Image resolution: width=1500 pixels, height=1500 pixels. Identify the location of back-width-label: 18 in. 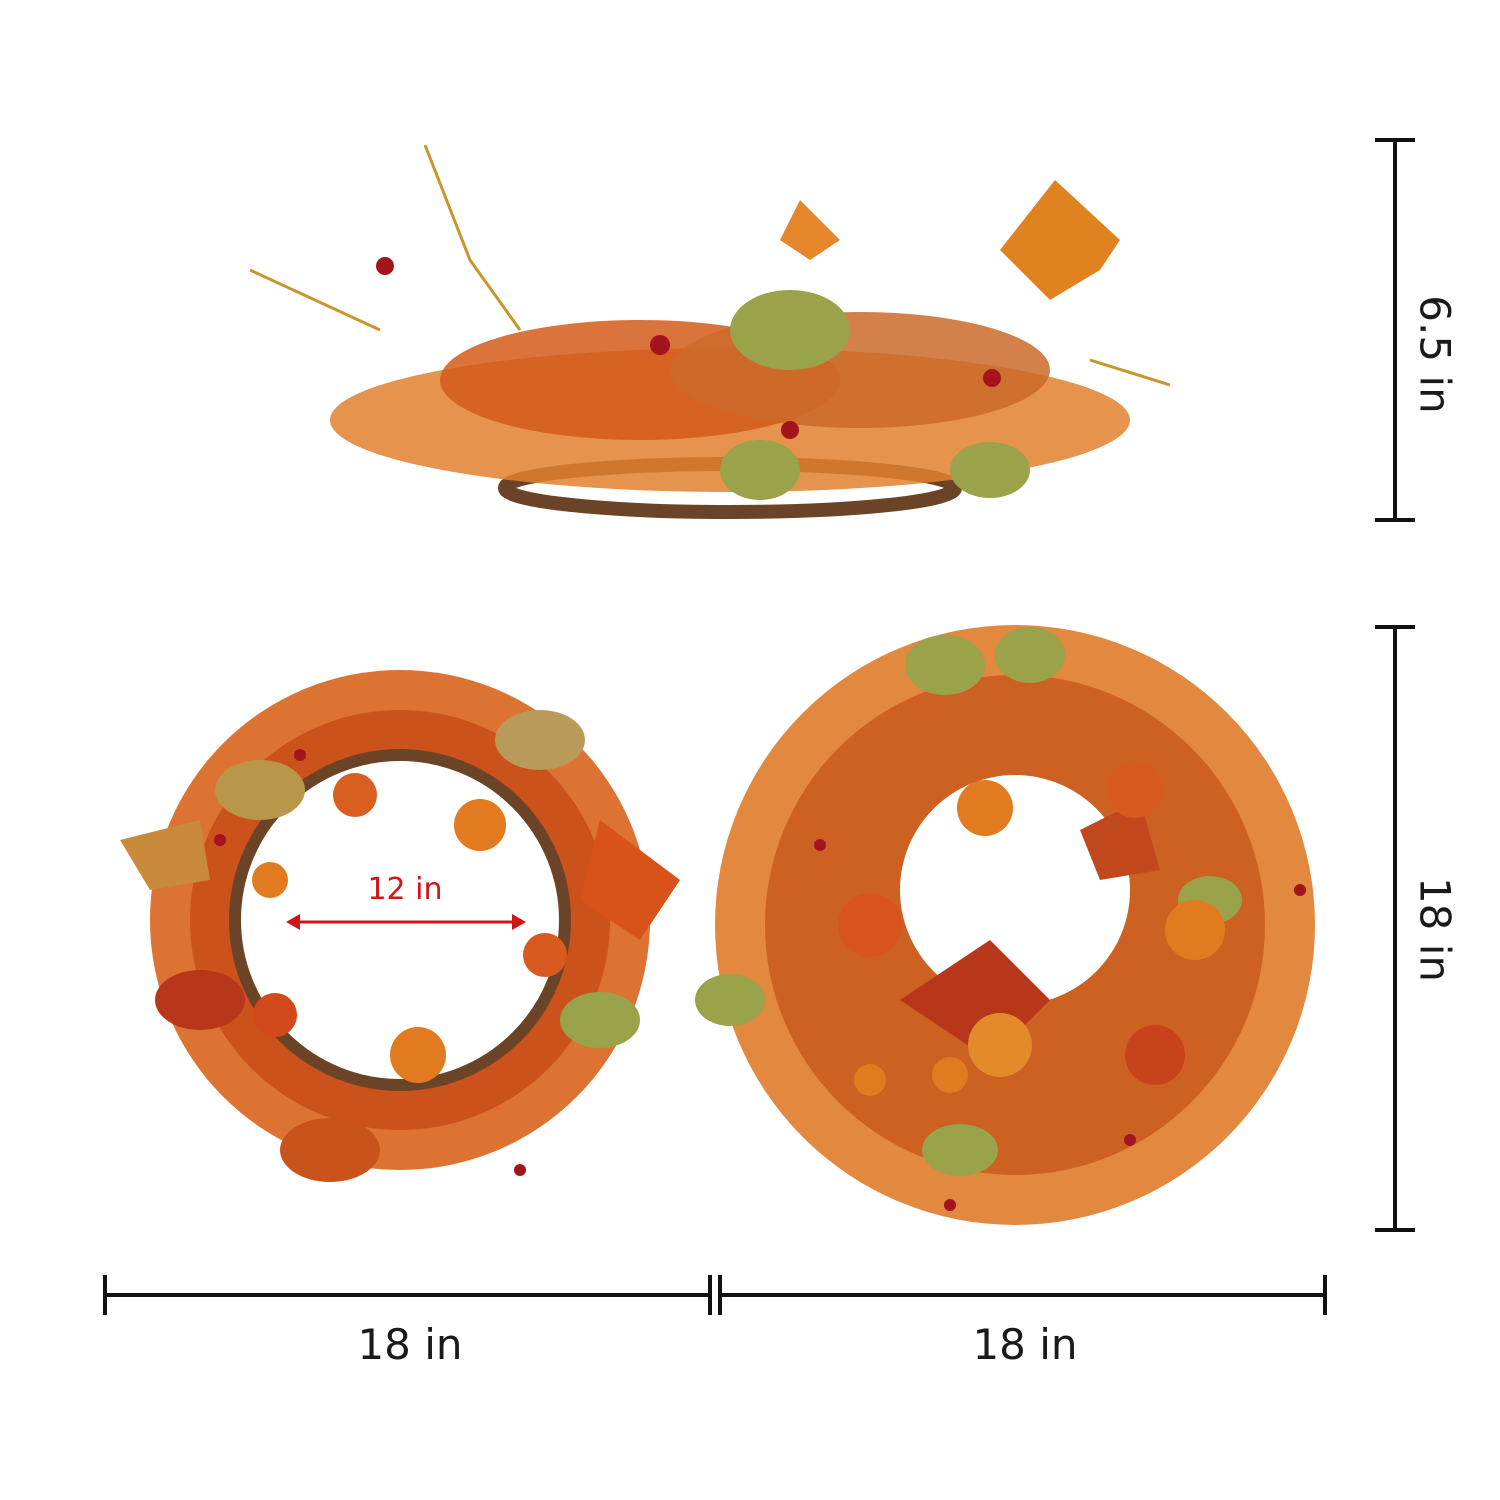
(410, 1344).